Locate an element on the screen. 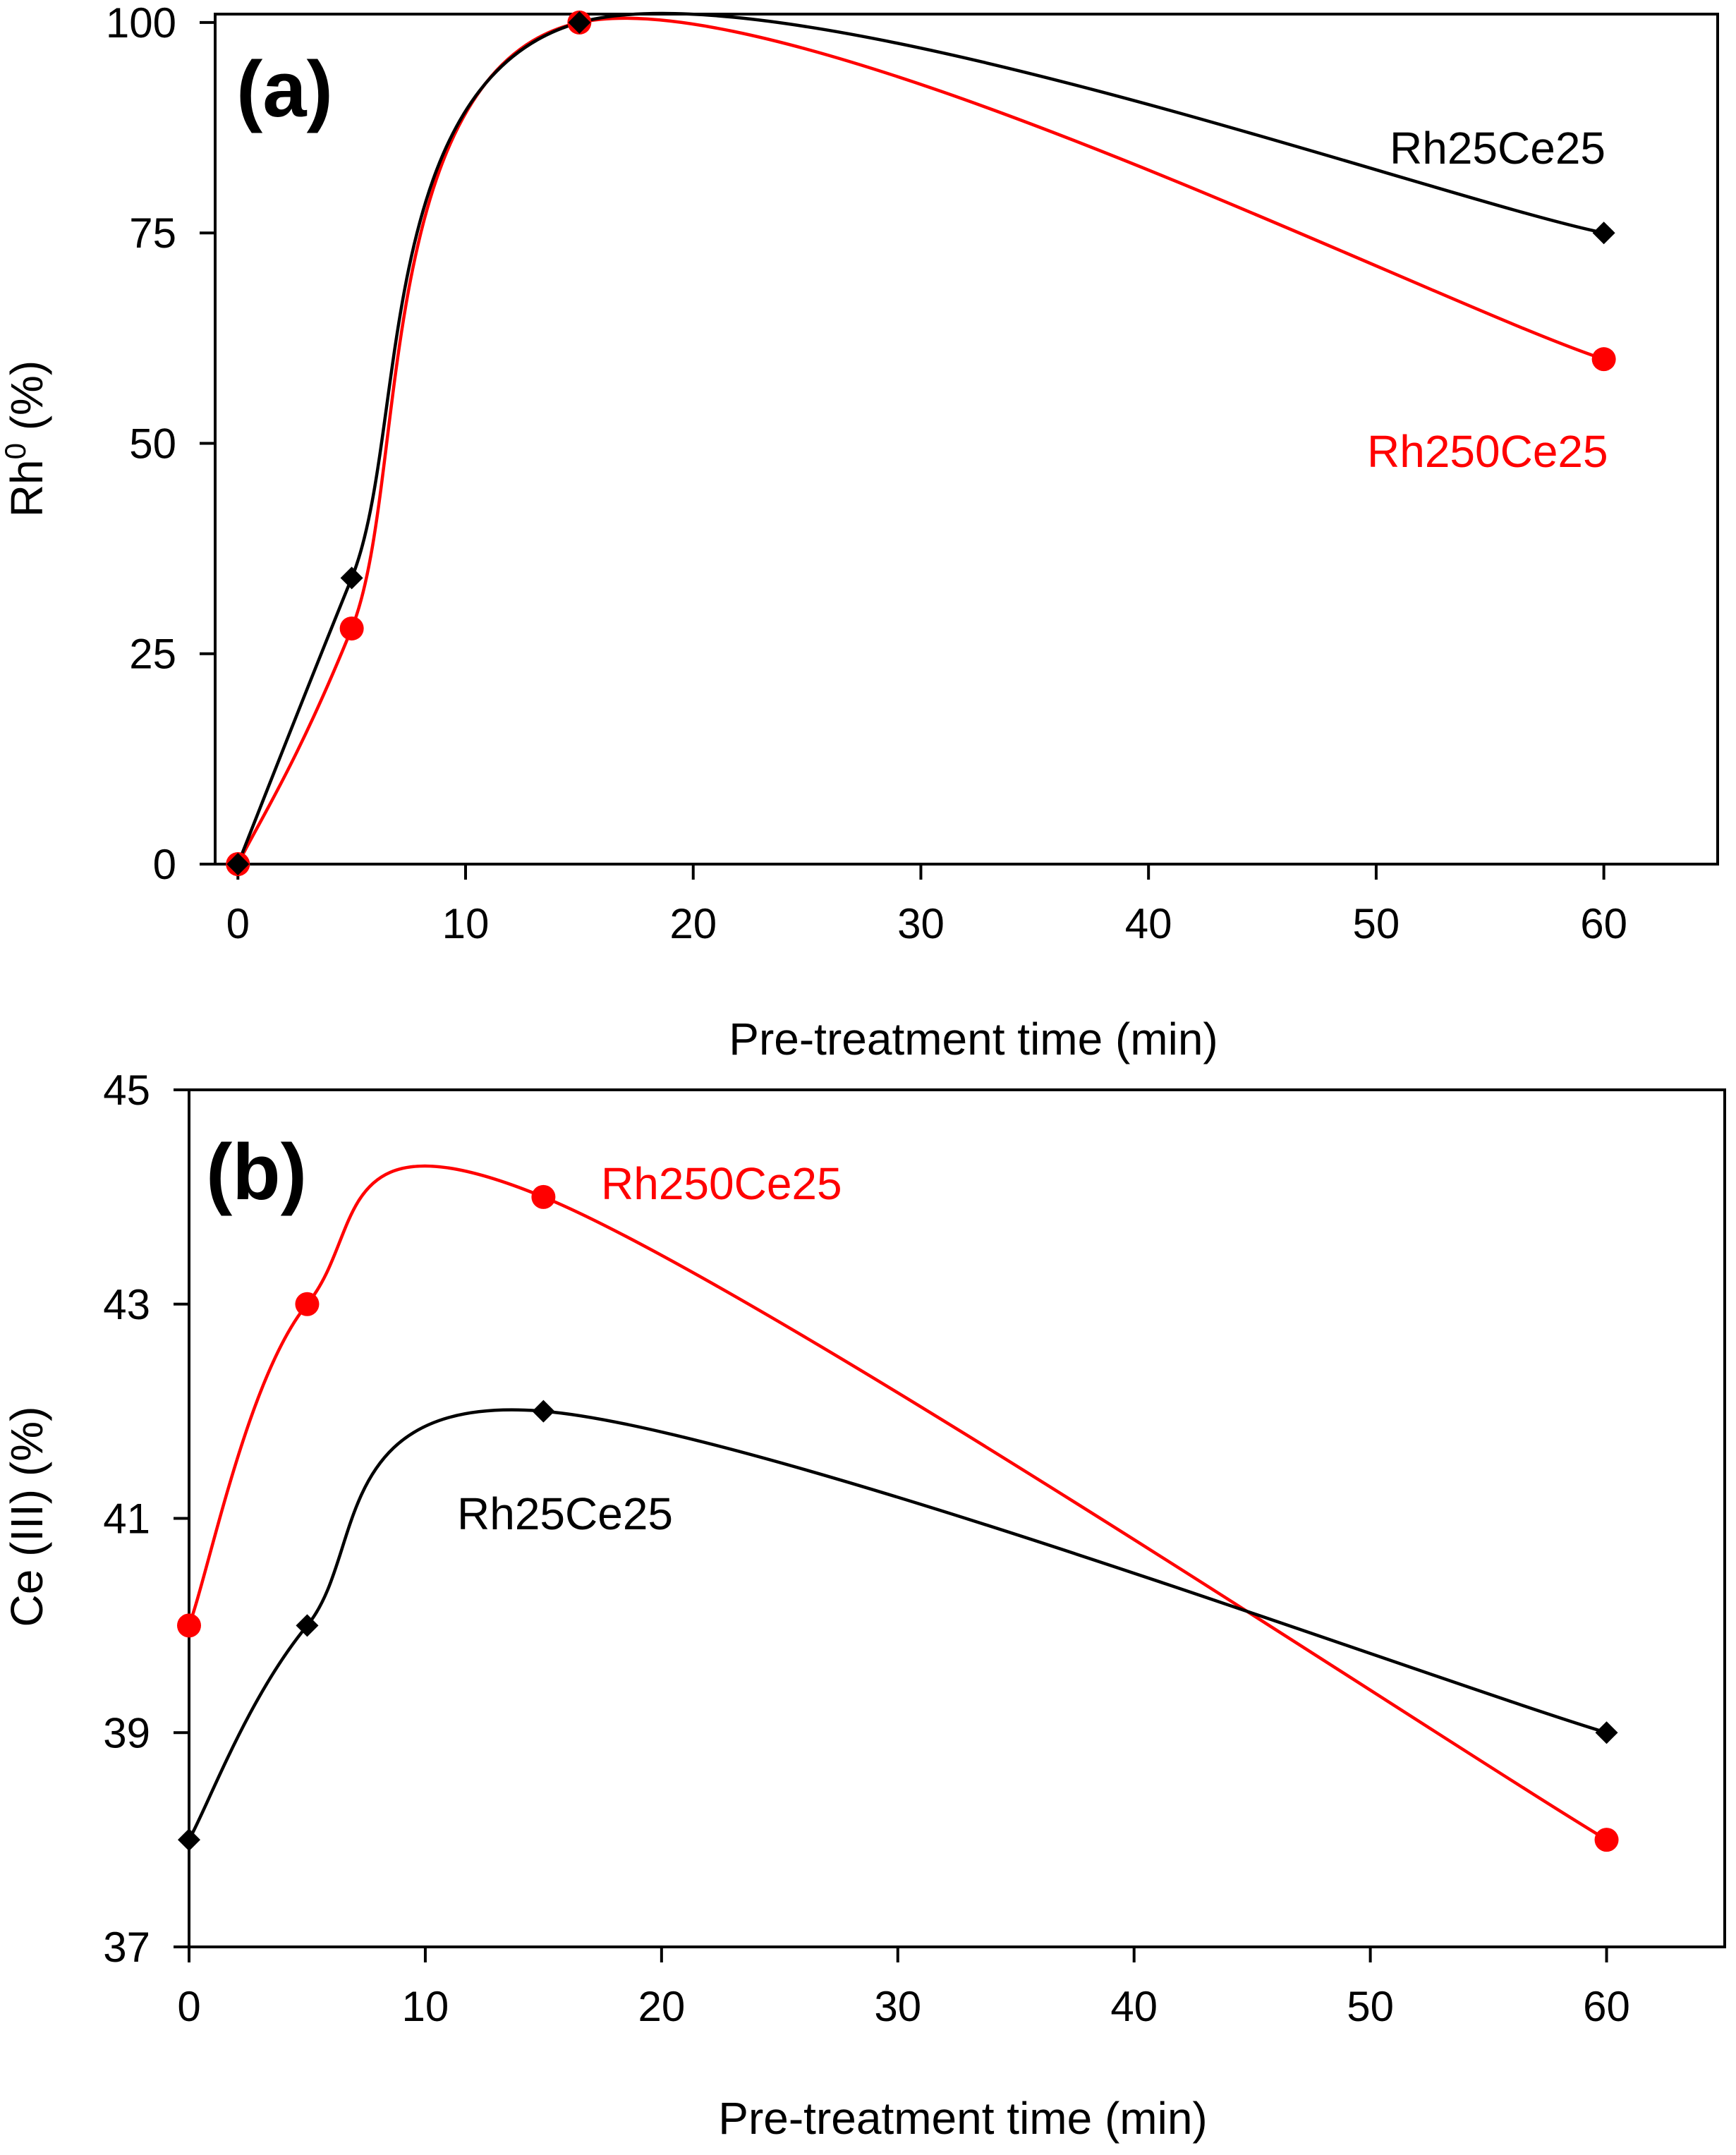 The width and height of the screenshot is (1736, 2155). x-axis-label-b: Pre-treatment time (min) is located at coordinates (962, 2118).